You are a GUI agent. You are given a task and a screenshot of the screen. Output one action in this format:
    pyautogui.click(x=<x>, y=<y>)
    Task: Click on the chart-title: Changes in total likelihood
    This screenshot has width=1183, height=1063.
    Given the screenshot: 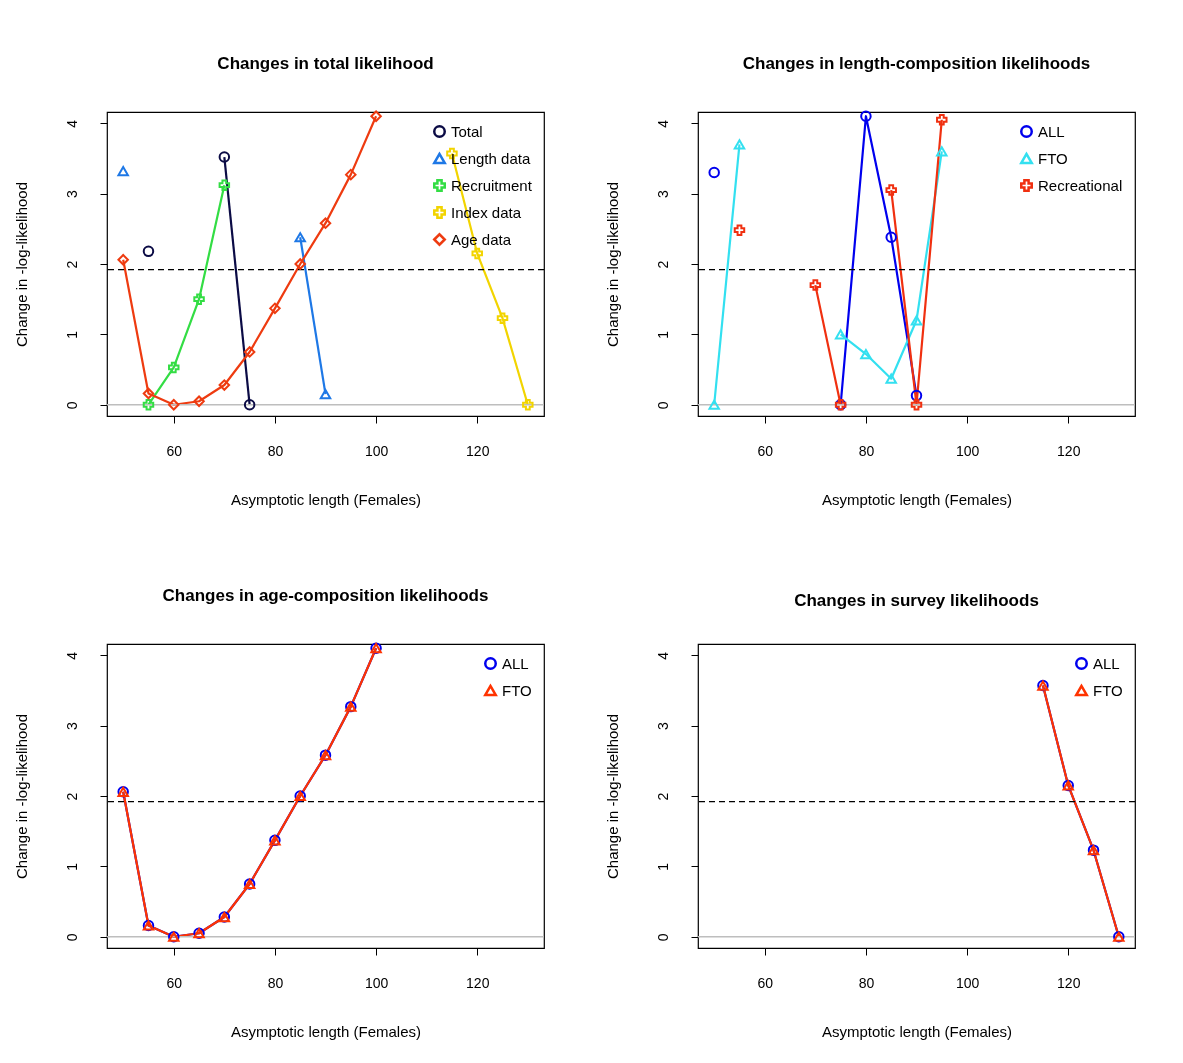 What is the action you would take?
    pyautogui.click(x=325, y=64)
    